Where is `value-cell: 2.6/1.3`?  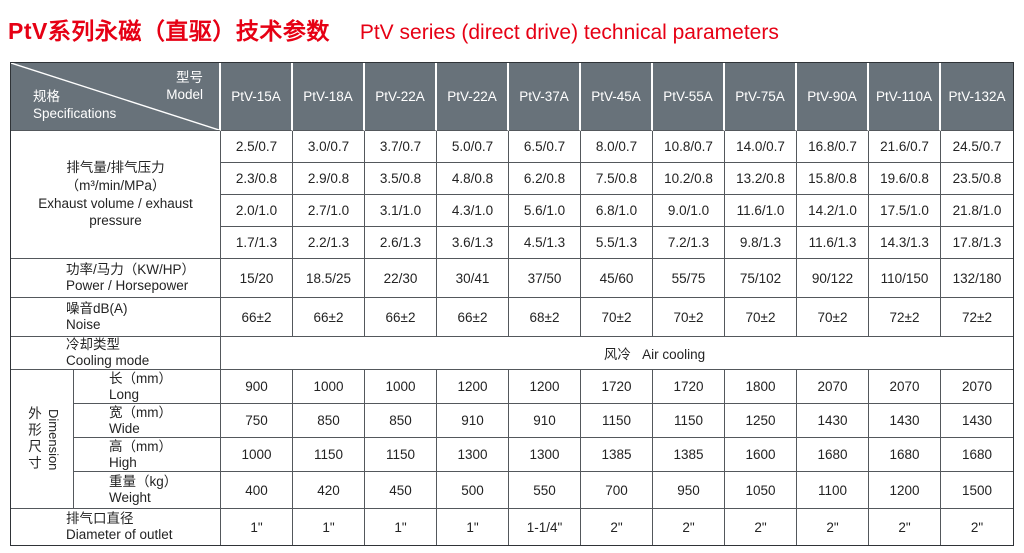
value-cell: 2.6/1.3 is located at coordinates (401, 243).